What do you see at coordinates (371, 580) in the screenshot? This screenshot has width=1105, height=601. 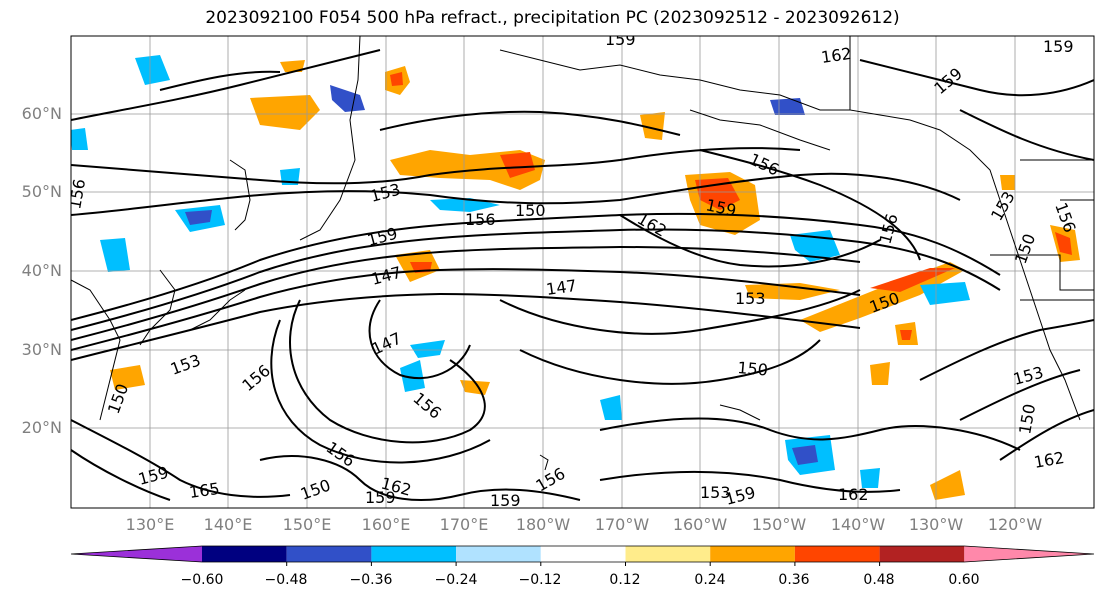 I see `colorbar-tick-label: −0.36` at bounding box center [371, 580].